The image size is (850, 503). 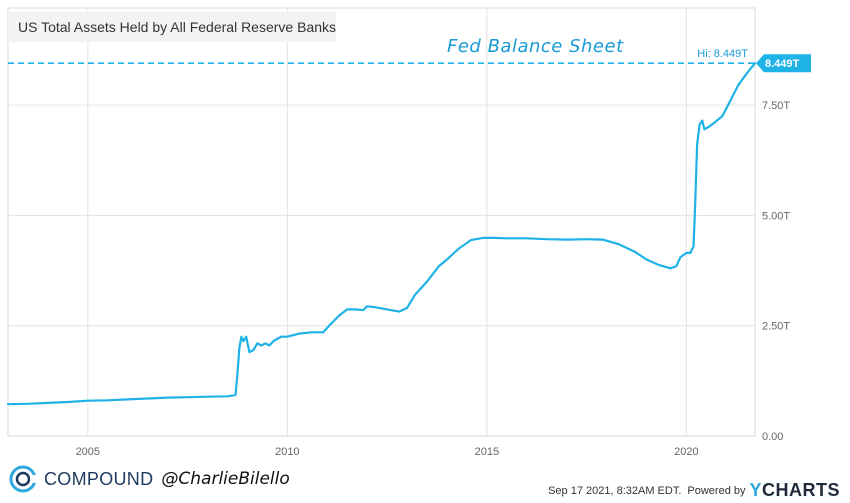 What do you see at coordinates (88, 452) in the screenshot?
I see `x-tick-label: 2005` at bounding box center [88, 452].